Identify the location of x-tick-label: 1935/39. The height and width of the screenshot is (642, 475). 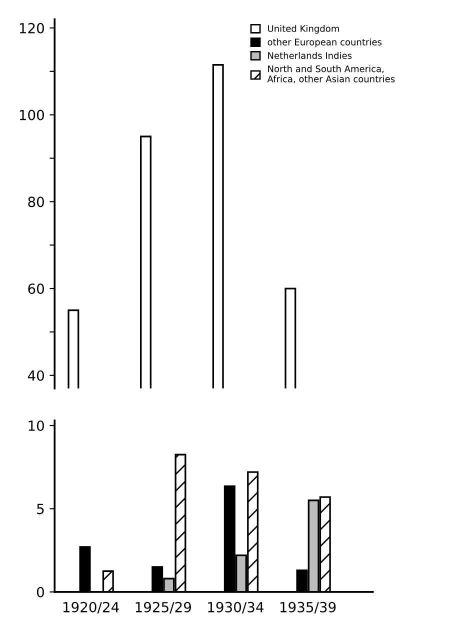
(308, 608).